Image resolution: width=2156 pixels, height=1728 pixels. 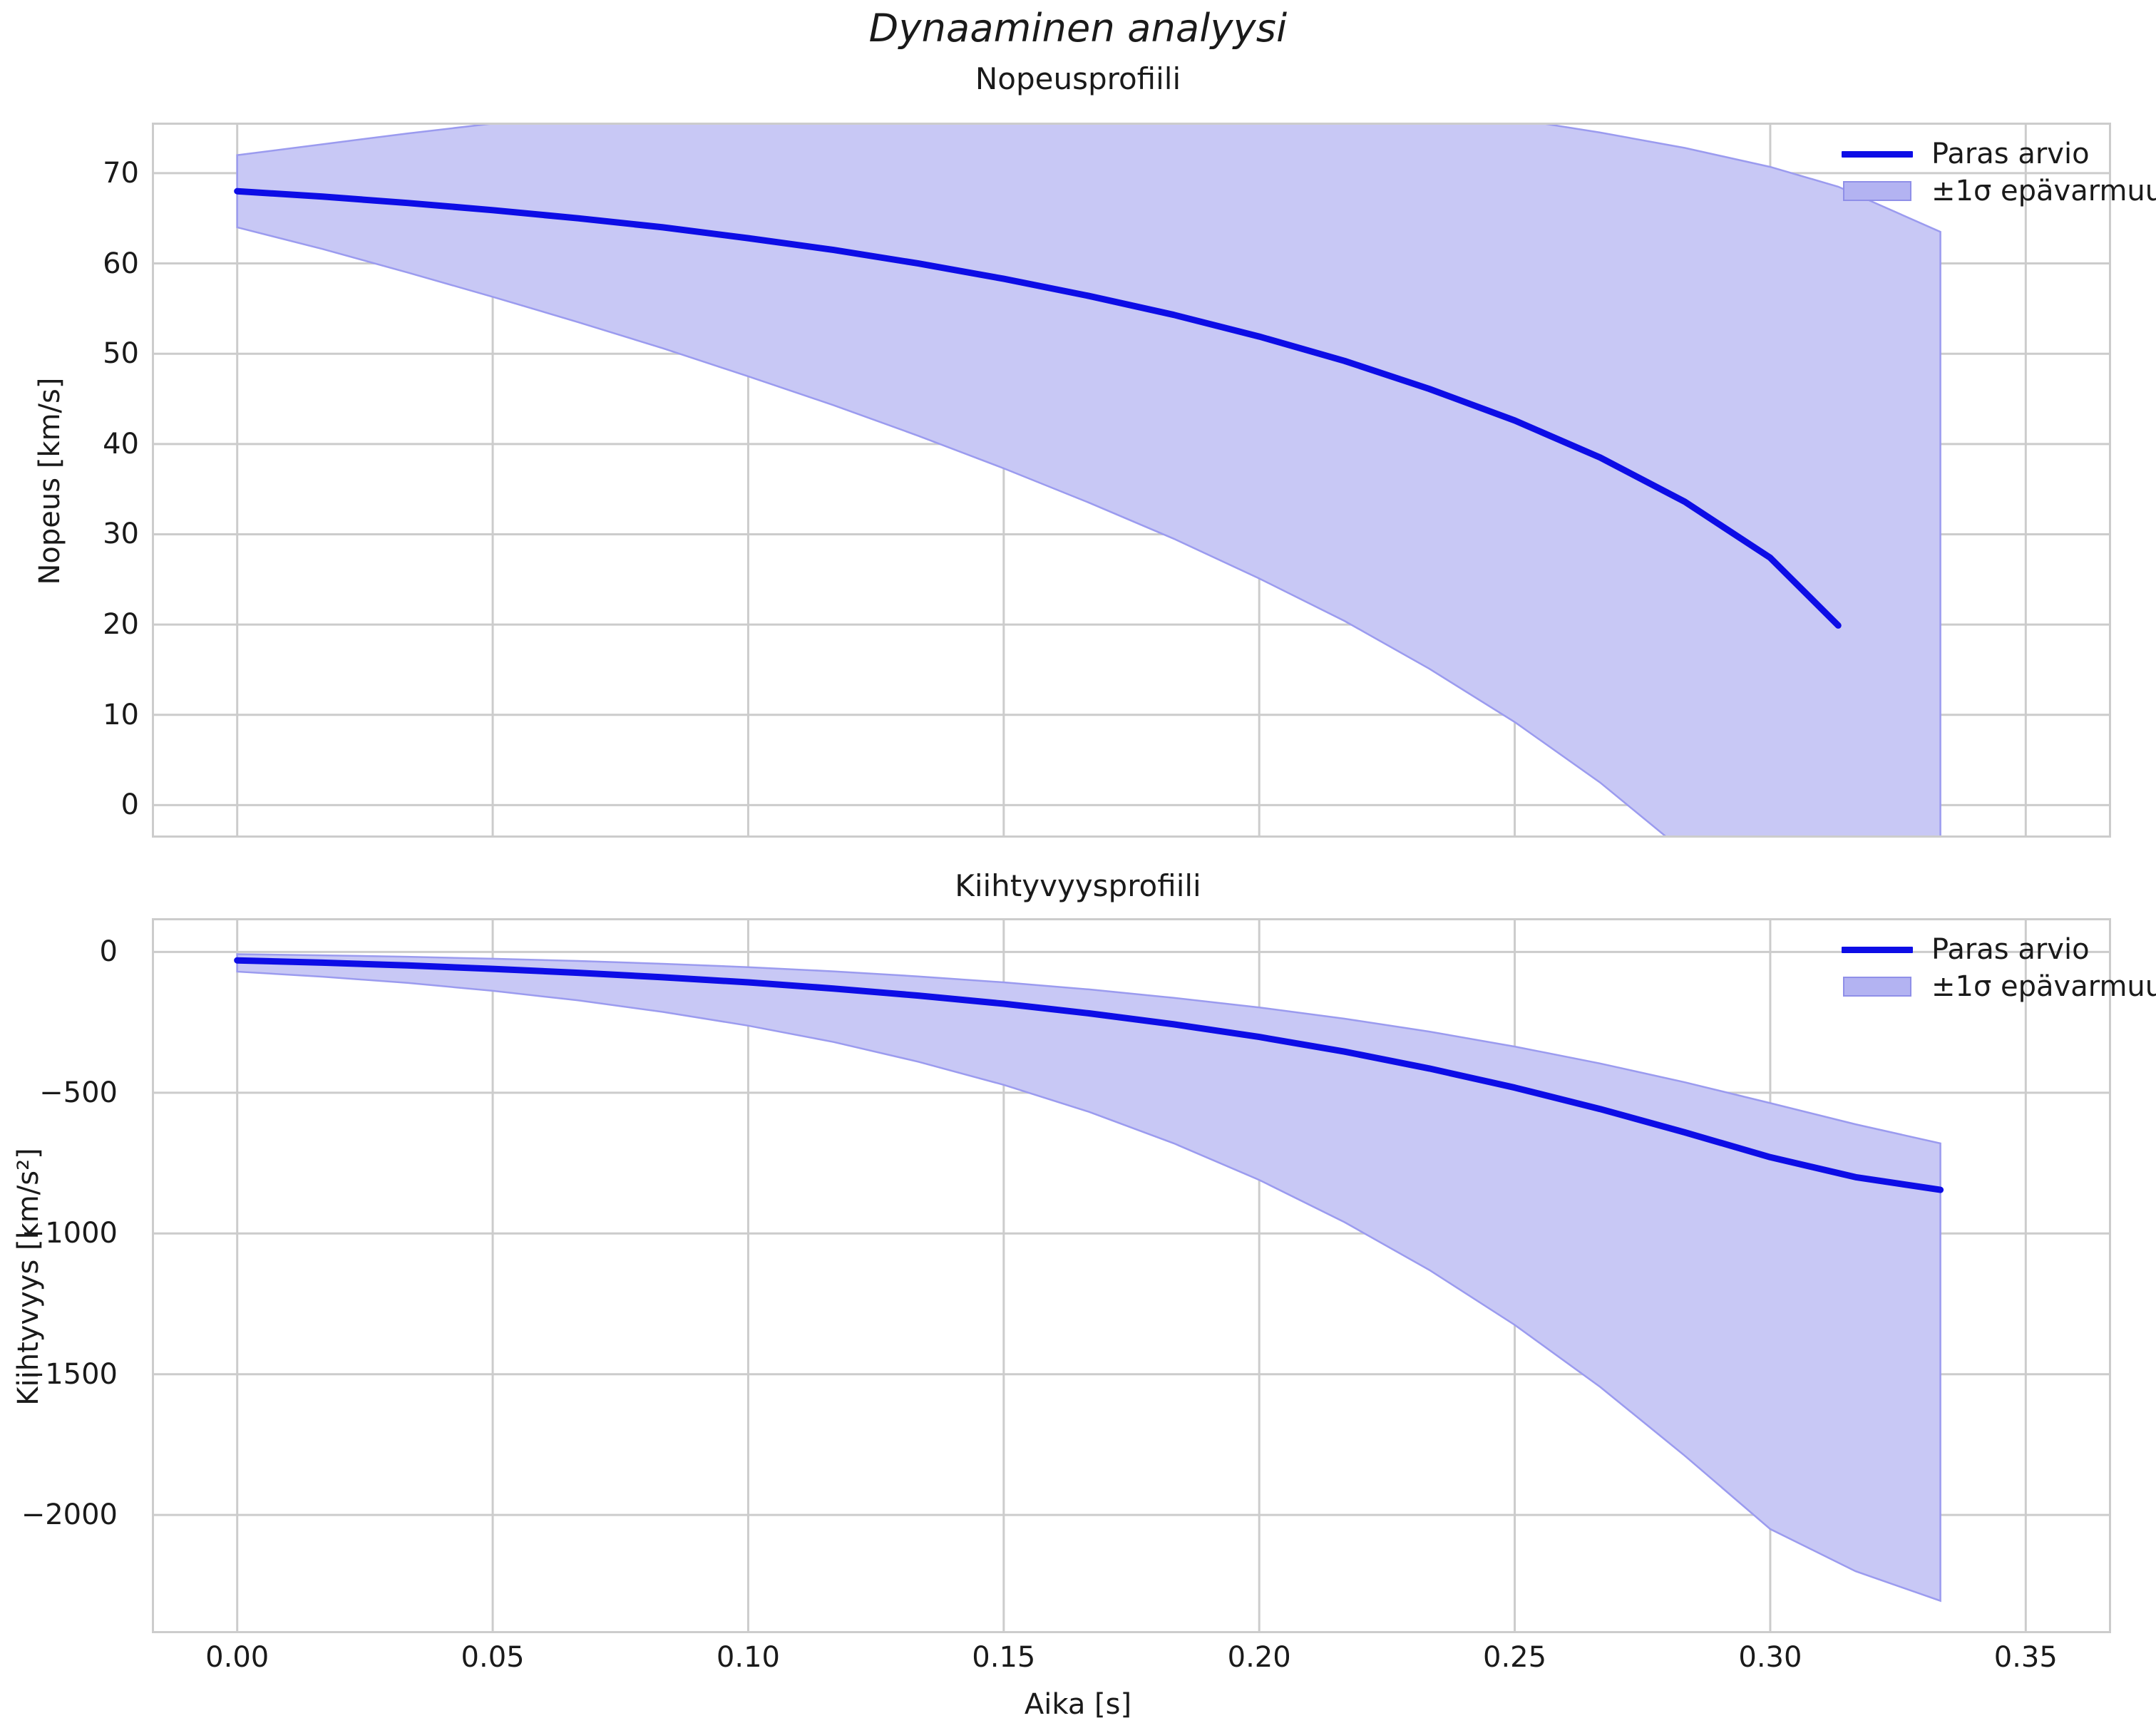 What do you see at coordinates (1770, 1657) in the screenshot?
I see `x-tick-label: 0.30` at bounding box center [1770, 1657].